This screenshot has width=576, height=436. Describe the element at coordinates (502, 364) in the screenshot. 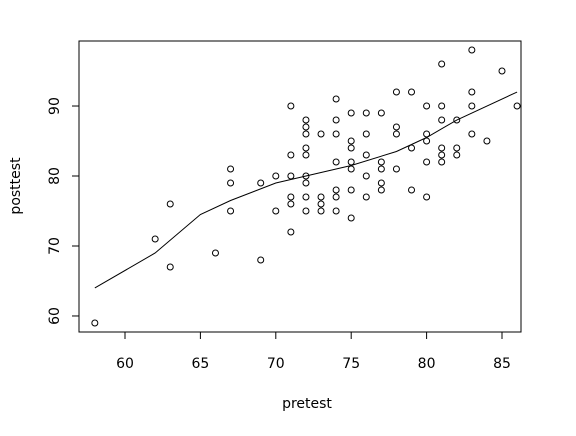

I see `x-tick-label: 85` at that location.